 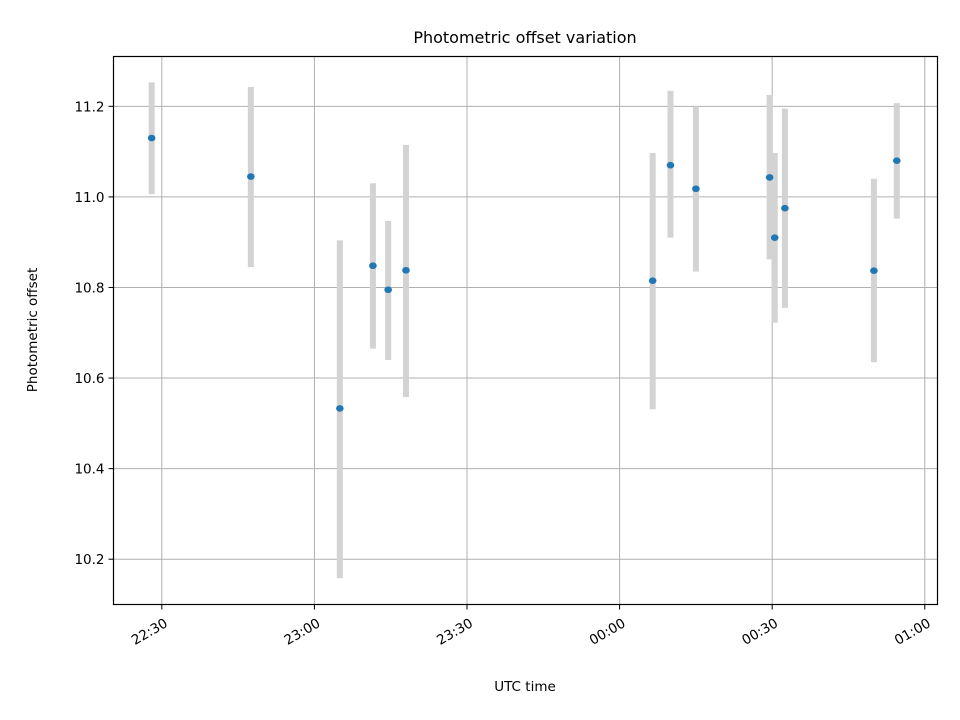 I want to click on y-tick-label: 11.0, so click(x=89, y=198).